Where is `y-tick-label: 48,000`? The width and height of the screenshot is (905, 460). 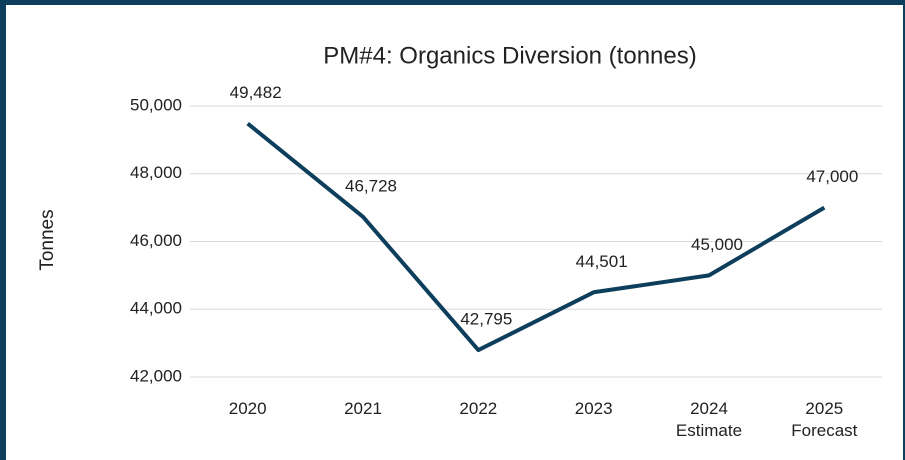 y-tick-label: 48,000 is located at coordinates (156, 172).